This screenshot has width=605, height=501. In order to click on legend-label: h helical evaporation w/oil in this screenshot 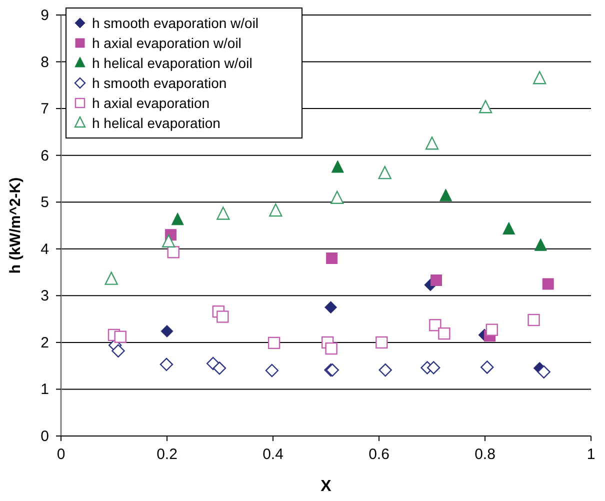, I will do `click(172, 63)`.